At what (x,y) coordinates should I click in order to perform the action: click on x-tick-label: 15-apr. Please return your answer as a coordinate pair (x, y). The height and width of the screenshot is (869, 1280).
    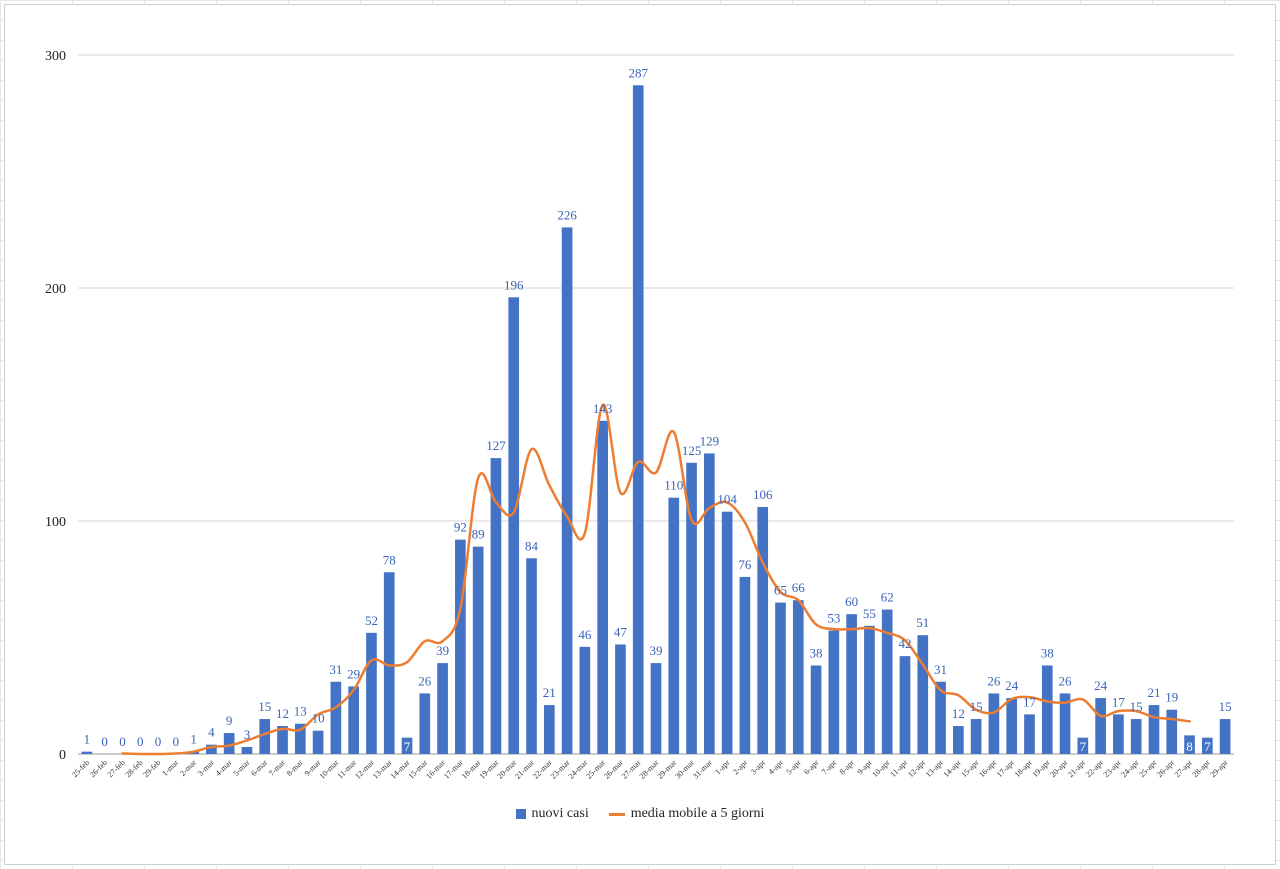
    Looking at the image, I should click on (969, 768).